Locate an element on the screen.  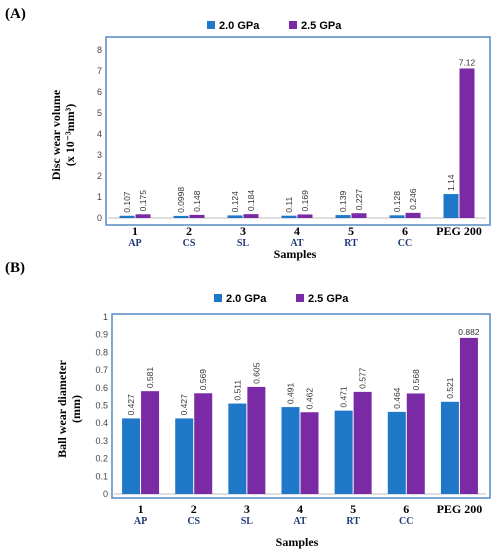
data-label: 0.107 is located at coordinates (127, 202).